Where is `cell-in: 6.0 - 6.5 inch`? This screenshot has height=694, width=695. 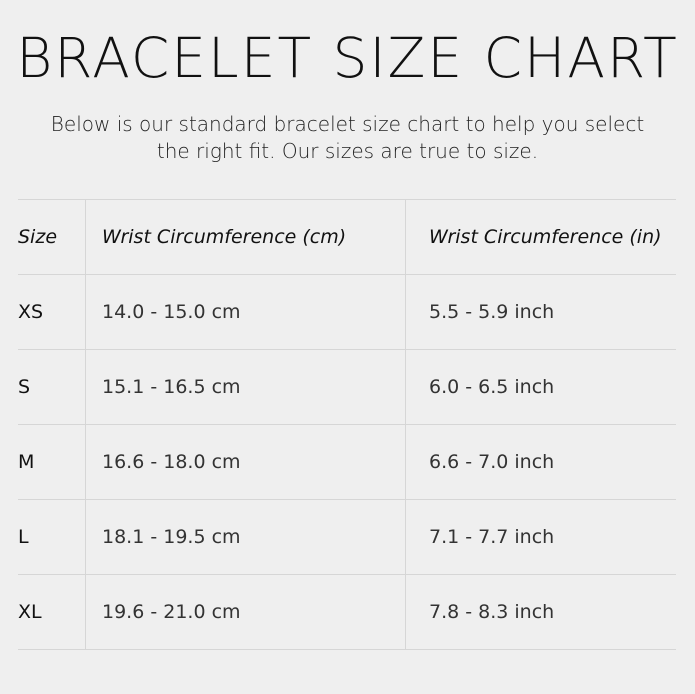 cell-in: 6.0 - 6.5 inch is located at coordinates (540, 387).